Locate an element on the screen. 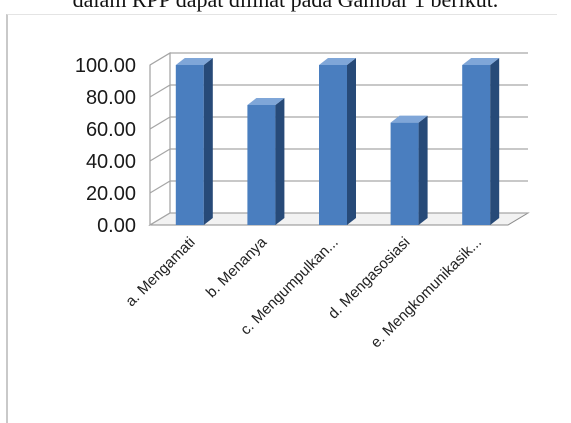 The height and width of the screenshot is (423, 571). y-tick-label: 60.00 is located at coordinates (111, 130).